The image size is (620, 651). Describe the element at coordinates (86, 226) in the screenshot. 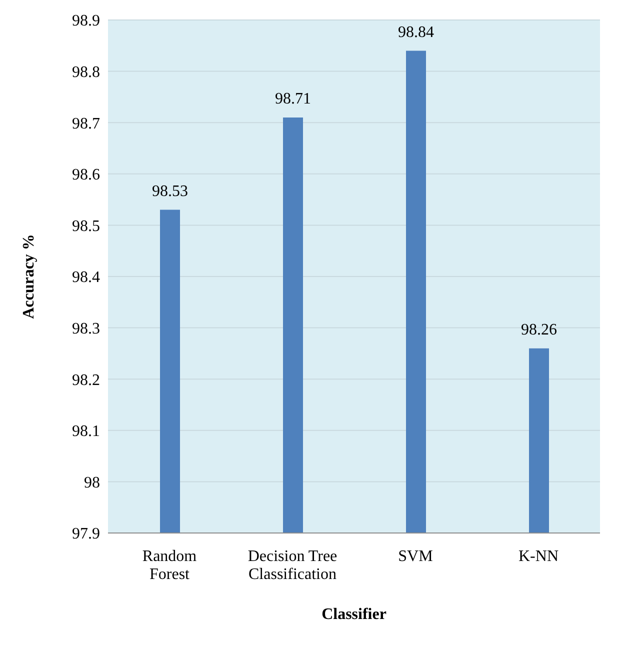

I see `y-tick-label: 98.5` at that location.